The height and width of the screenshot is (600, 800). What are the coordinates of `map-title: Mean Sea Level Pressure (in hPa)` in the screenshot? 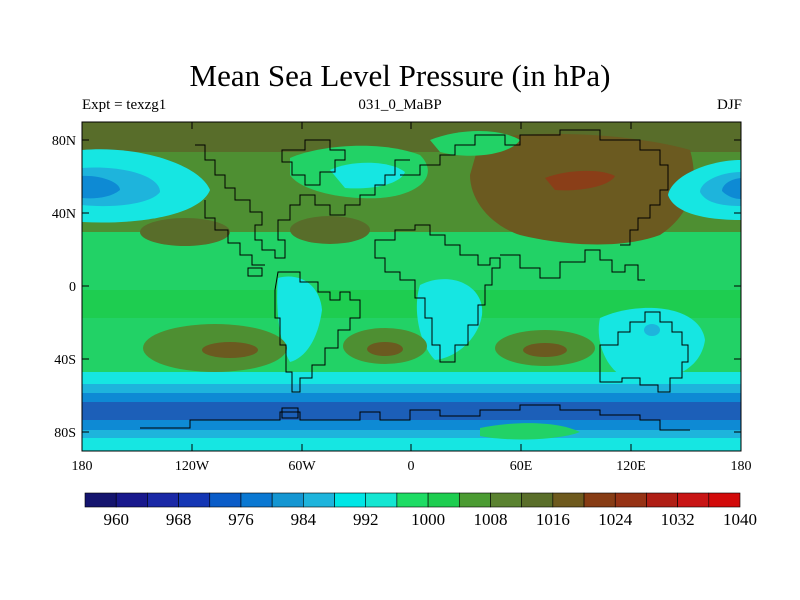 It's located at (400, 75).